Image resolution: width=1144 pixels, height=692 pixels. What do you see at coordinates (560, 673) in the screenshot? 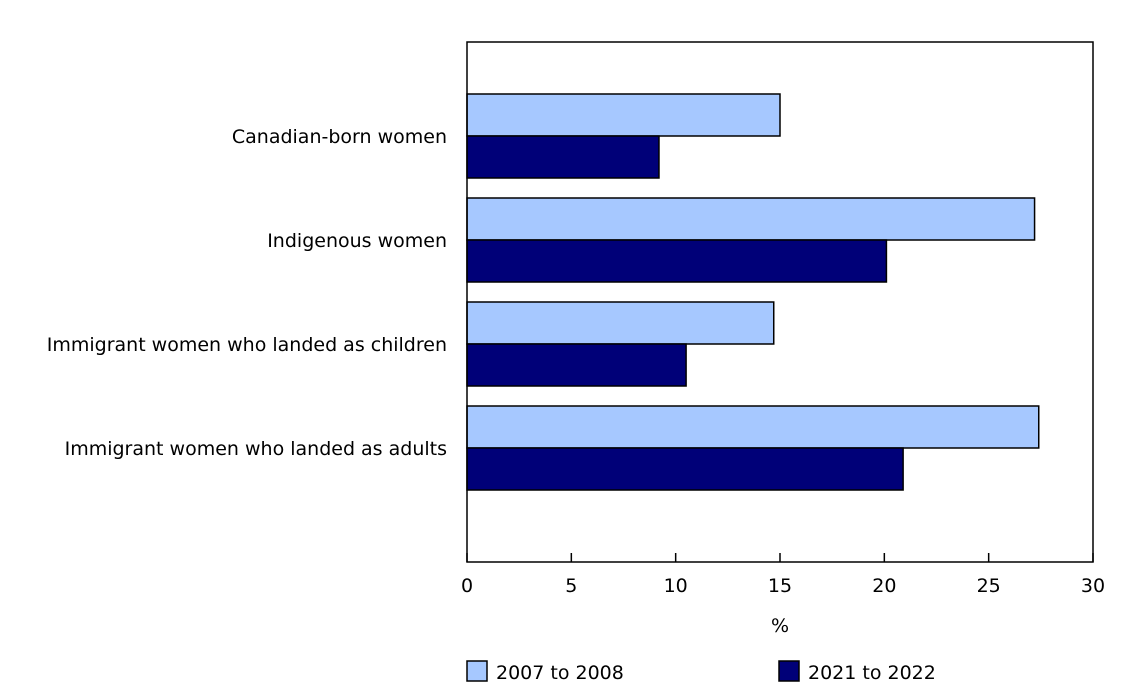
I see `legend-label-1: 2007 to 2008` at bounding box center [560, 673].